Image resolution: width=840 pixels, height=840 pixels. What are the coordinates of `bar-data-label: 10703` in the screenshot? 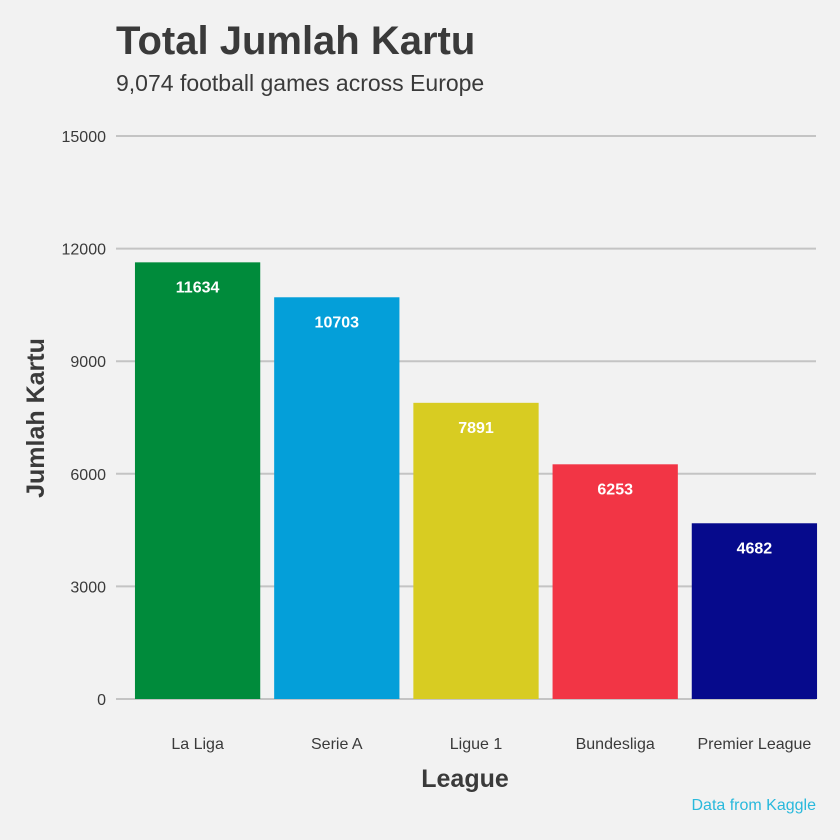 It's located at (337, 322).